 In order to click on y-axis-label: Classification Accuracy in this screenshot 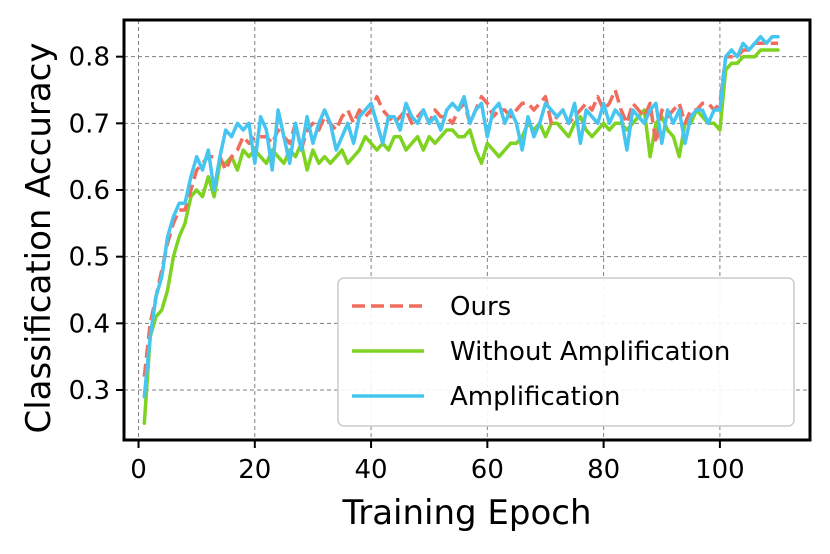, I will do `click(39, 238)`.